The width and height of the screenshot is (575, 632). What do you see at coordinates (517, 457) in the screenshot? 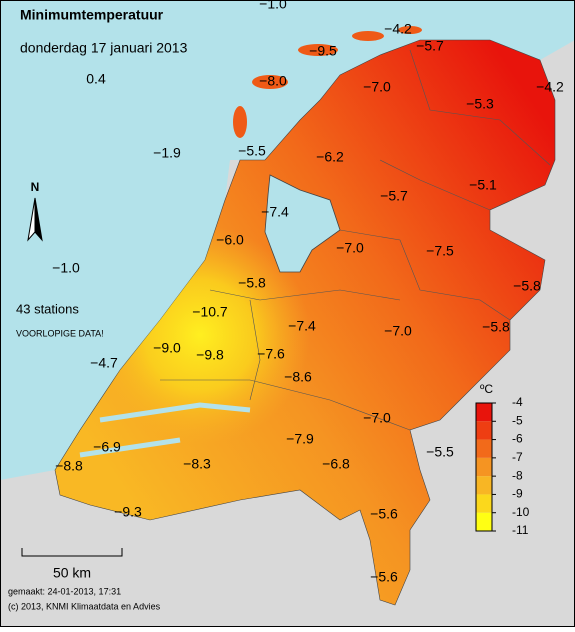
I see `legend-tick-label: -7` at bounding box center [517, 457].